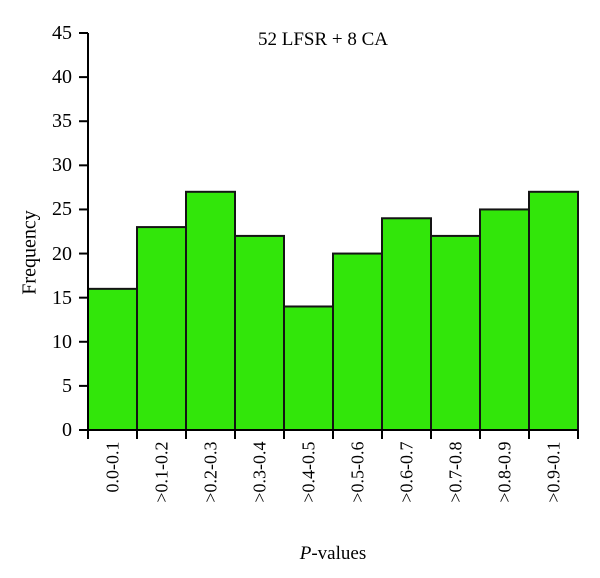 The image size is (600, 578). What do you see at coordinates (161, 472) in the screenshot?
I see `x-tick-label: >0.1-0.2` at bounding box center [161, 472].